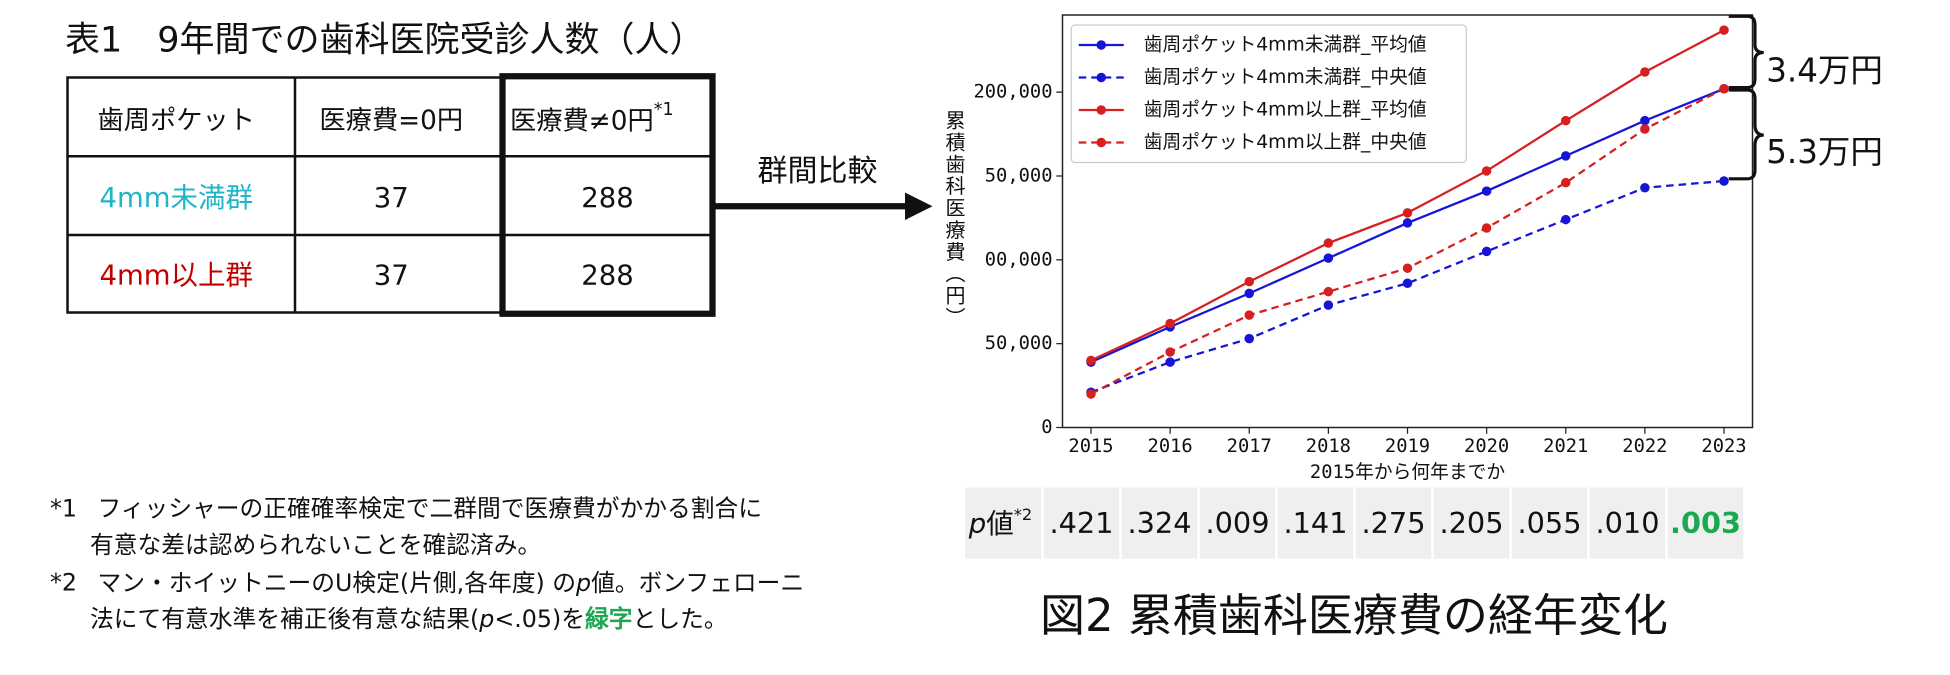  I want to click on p-text: 値, so click(1000, 524).